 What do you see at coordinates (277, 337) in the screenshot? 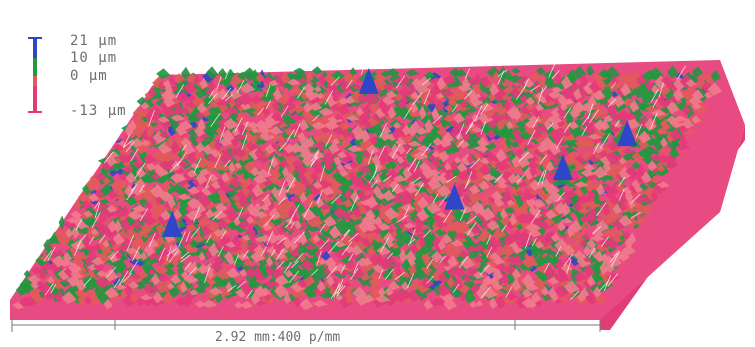
I see `scale-bar-label: 2.92 mm:400 p/mm` at bounding box center [277, 337].